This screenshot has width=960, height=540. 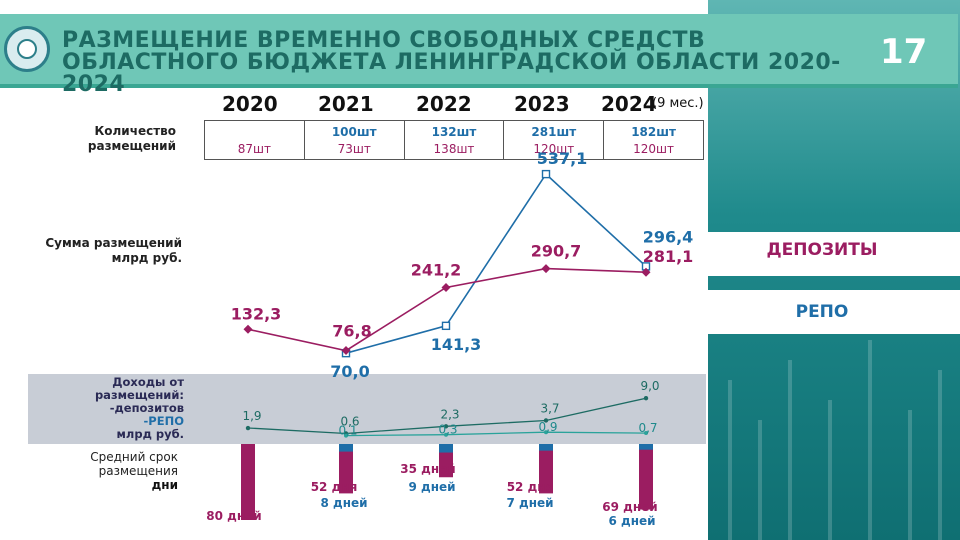 I want to click on term-unit: дни, so click(x=164, y=485).